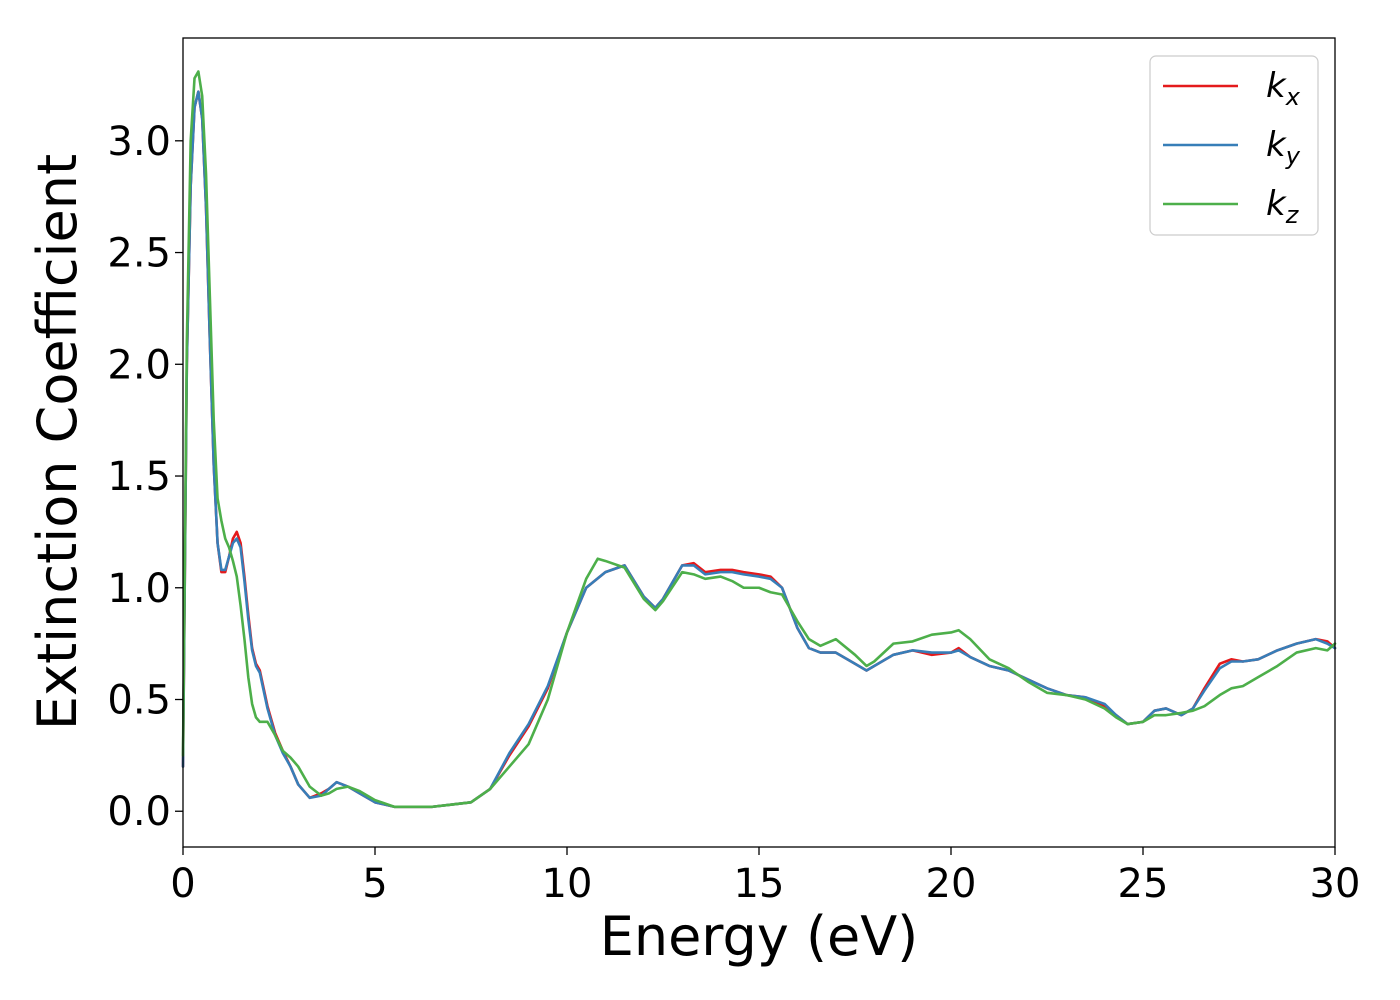 This screenshot has width=1400, height=1000. I want to click on y-tick-label: 0.0, so click(139, 812).